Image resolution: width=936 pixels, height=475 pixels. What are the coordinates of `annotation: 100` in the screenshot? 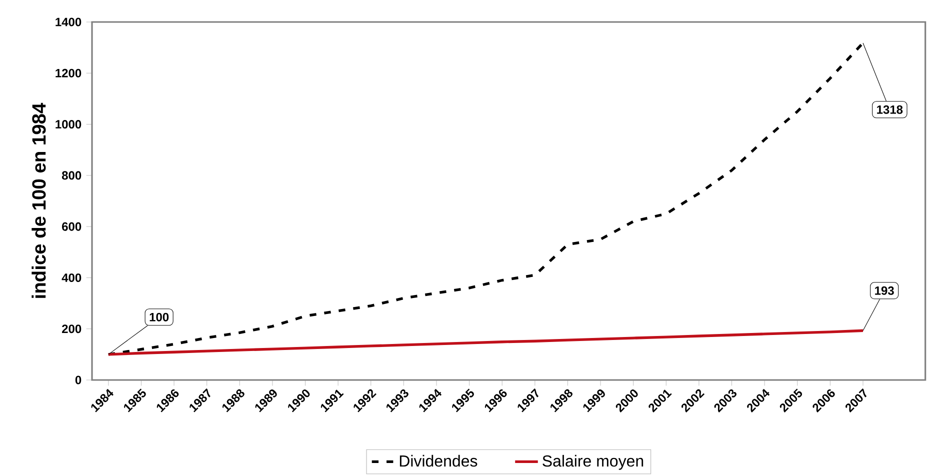 It's located at (159, 317).